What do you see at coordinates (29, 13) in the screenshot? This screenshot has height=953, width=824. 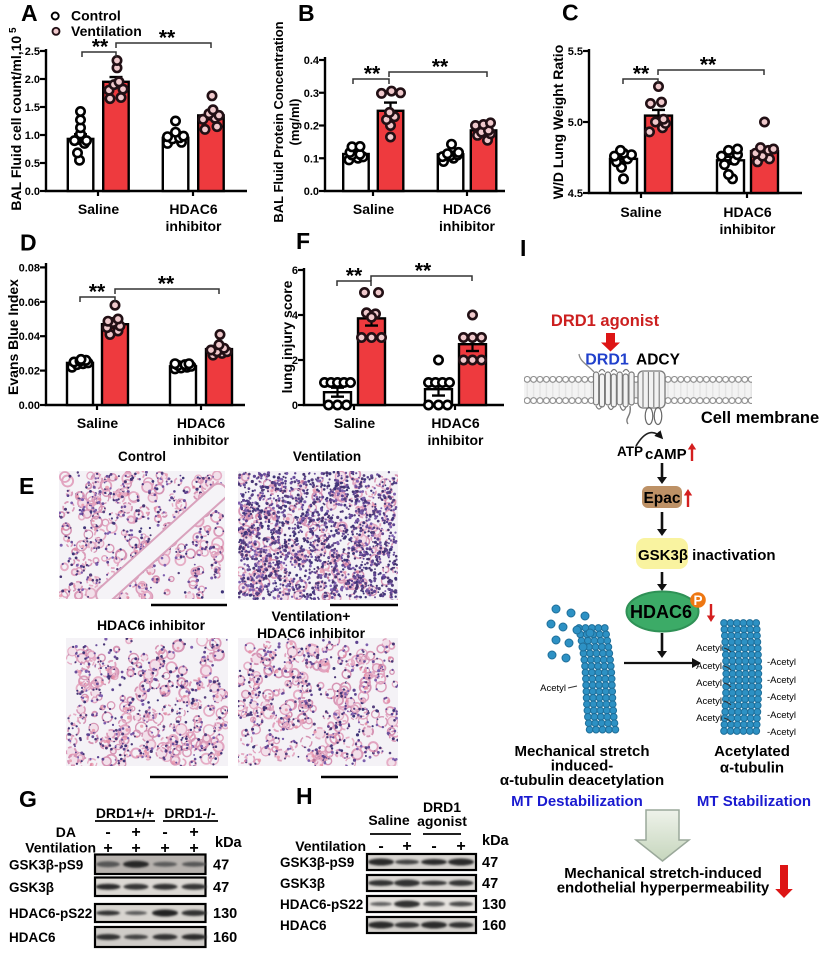 I see `svg-text: A` at bounding box center [29, 13].